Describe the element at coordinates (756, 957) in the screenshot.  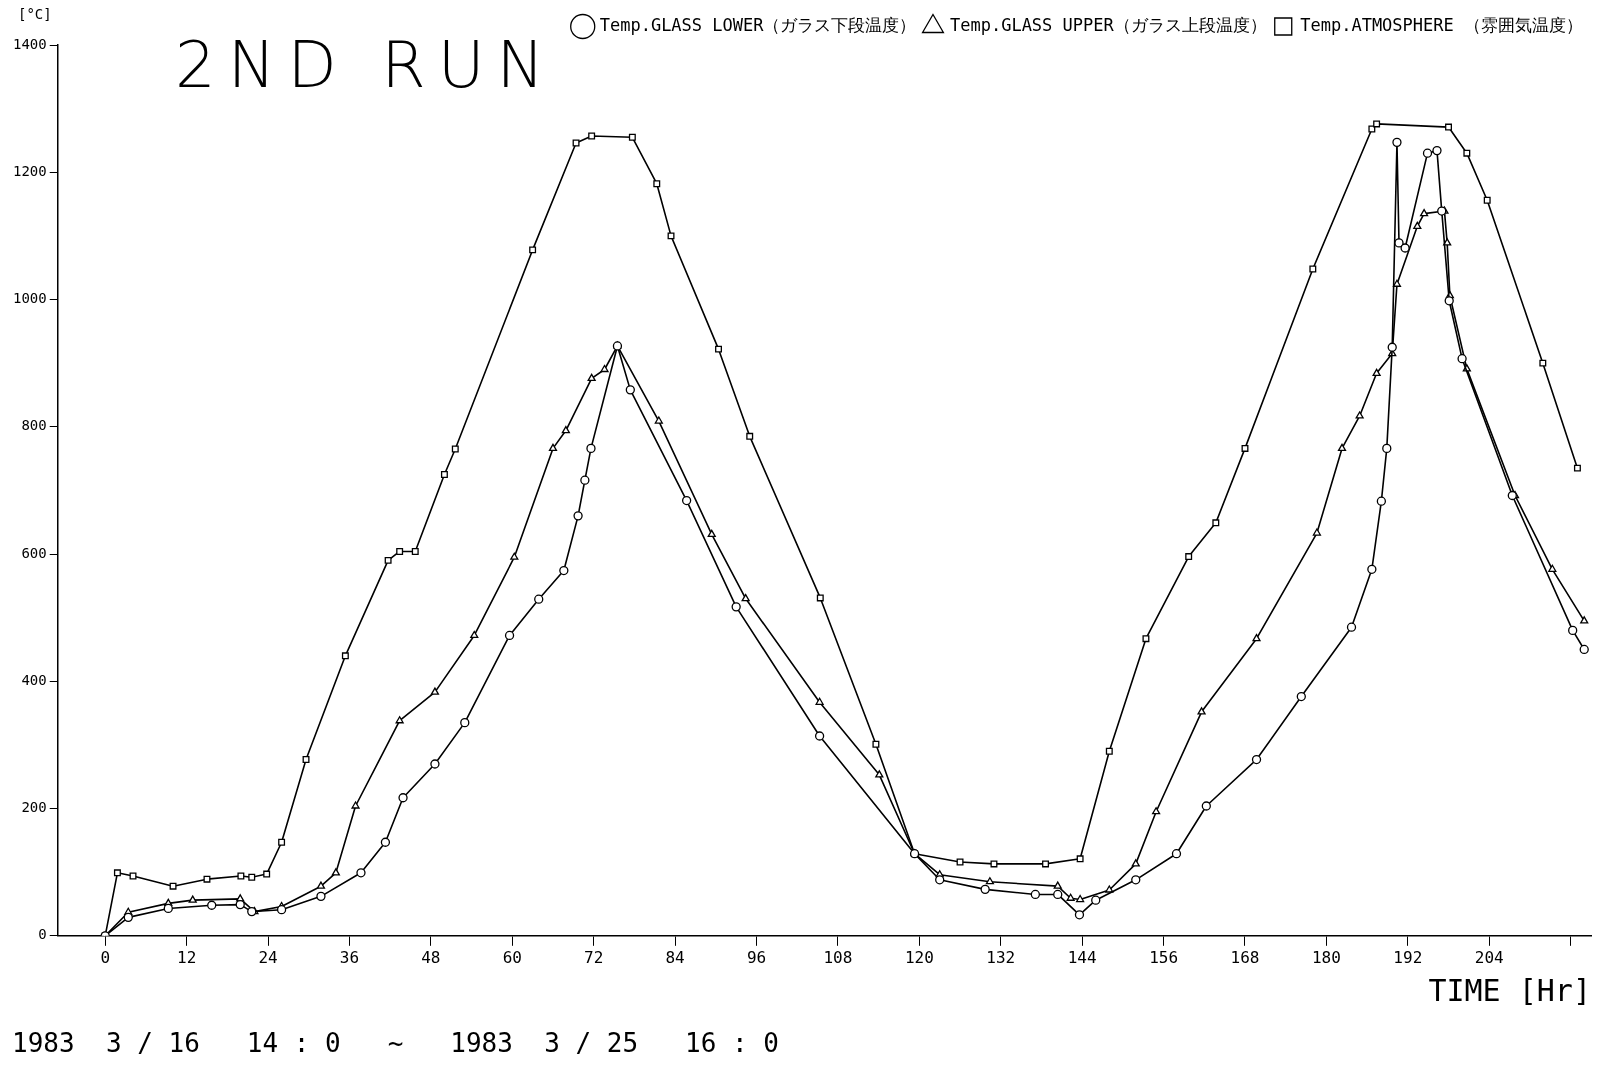
I see `x-tick-label: 96` at that location.